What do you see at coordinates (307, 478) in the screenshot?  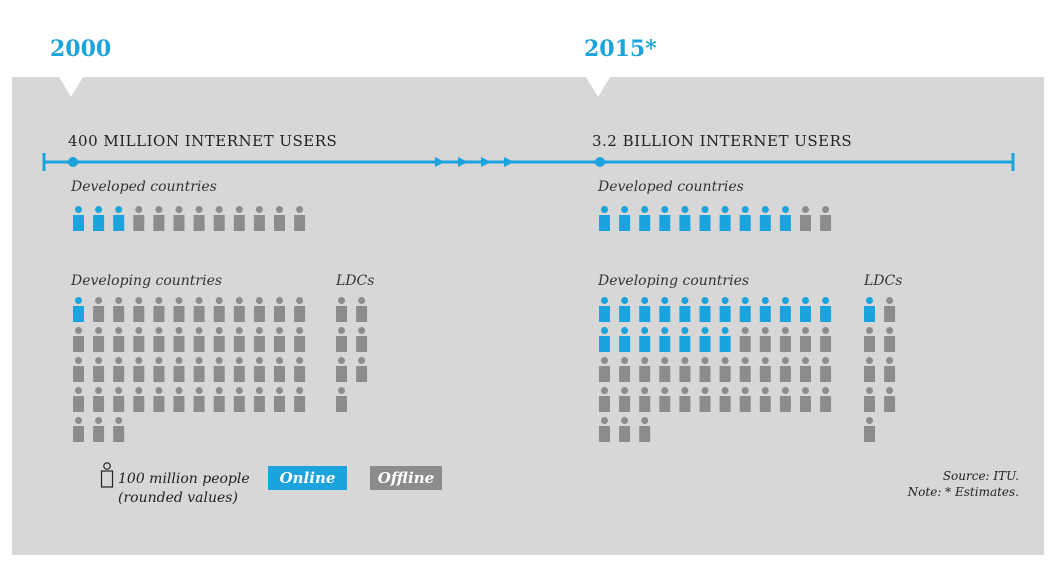 I see `legend-online: Online` at bounding box center [307, 478].